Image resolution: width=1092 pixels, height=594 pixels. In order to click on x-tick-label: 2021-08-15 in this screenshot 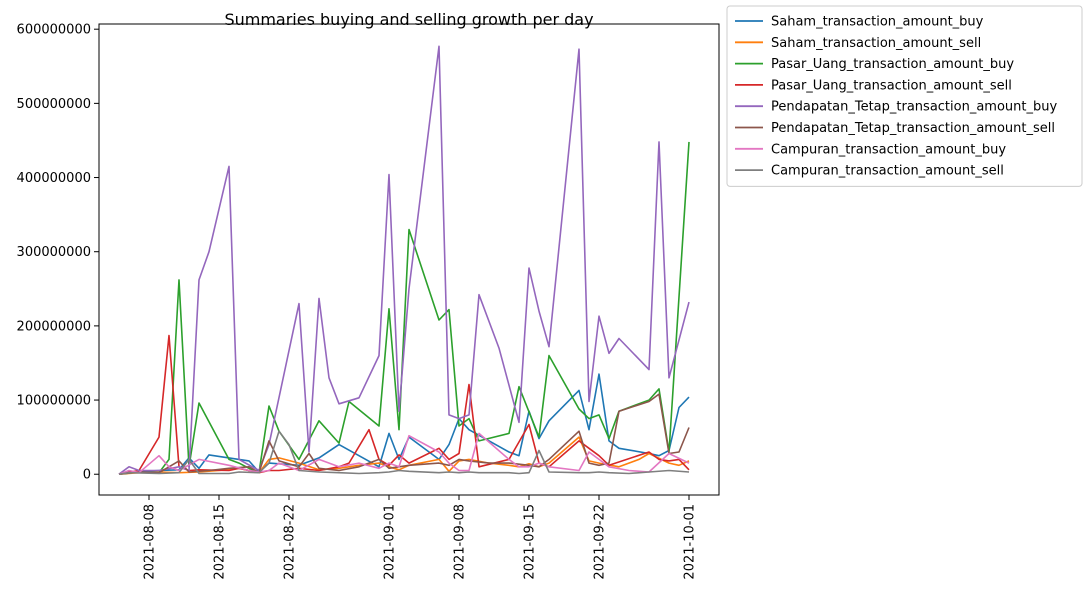, I will do `click(220, 542)`.